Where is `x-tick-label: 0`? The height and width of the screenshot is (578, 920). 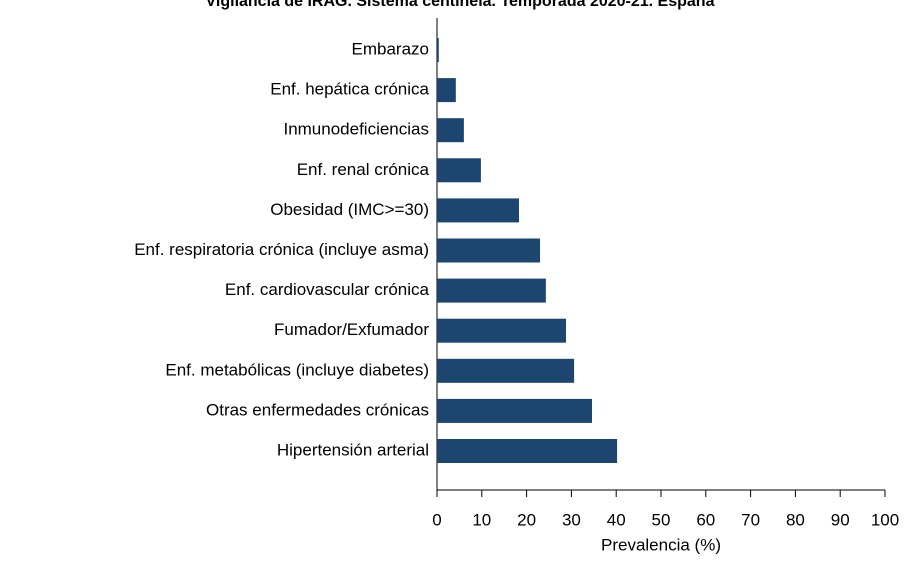
x-tick-label: 0 is located at coordinates (436, 519).